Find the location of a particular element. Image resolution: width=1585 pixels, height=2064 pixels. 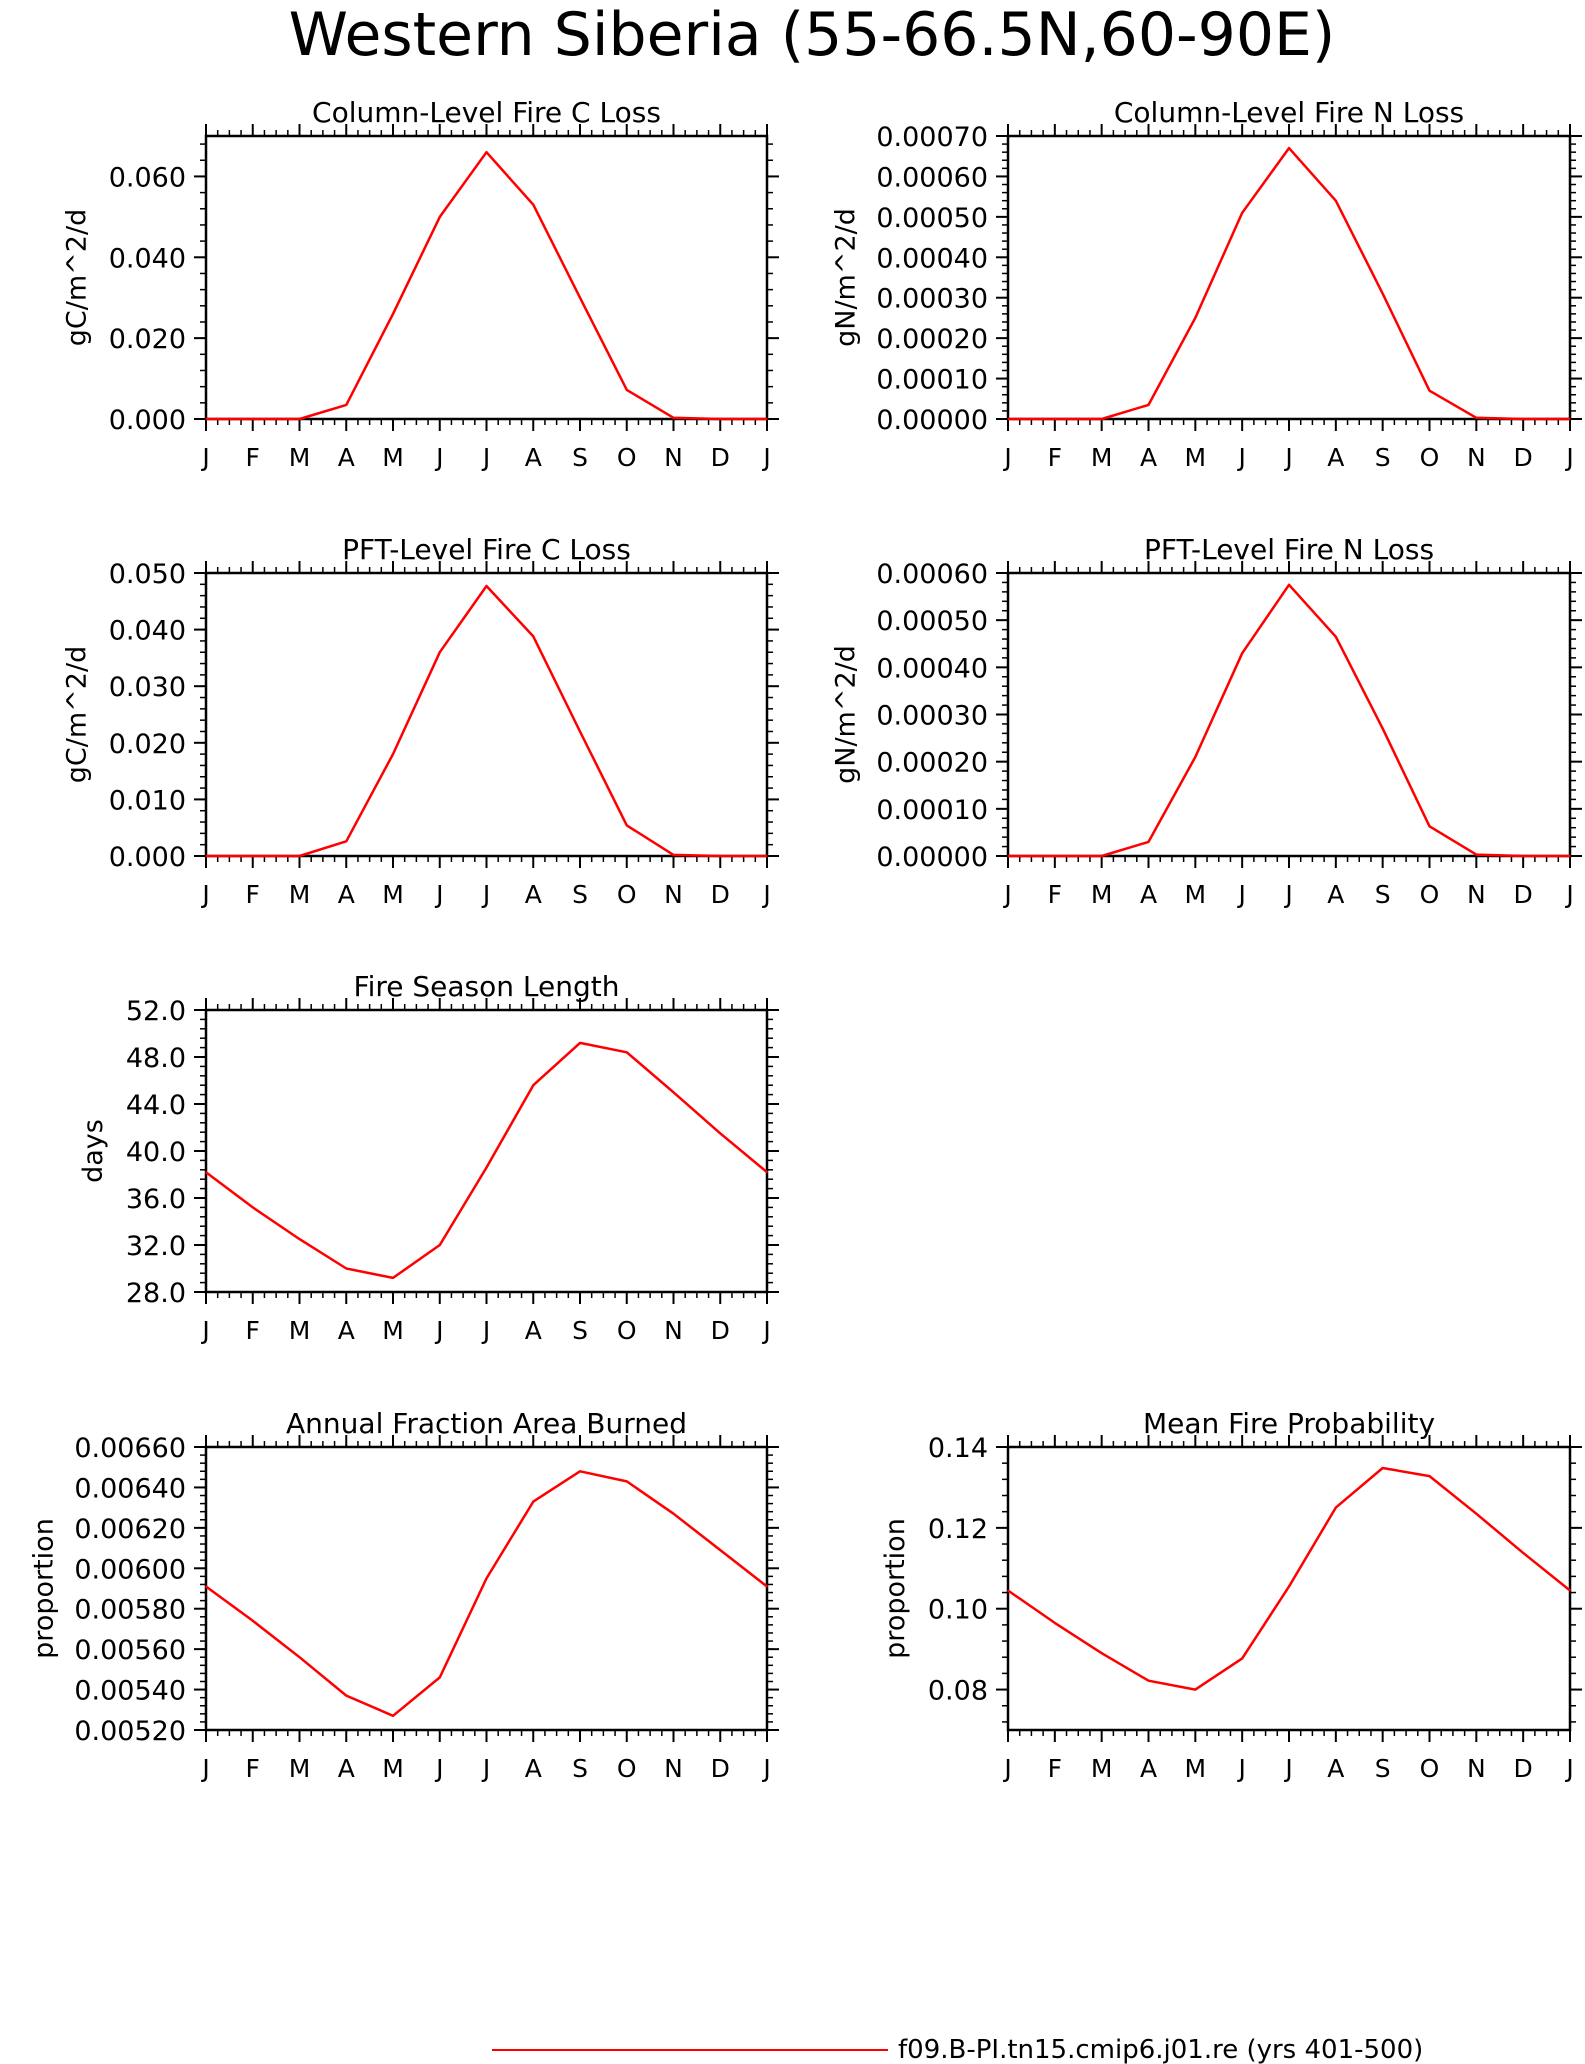

legend-label: f09.B-PI.tn15.cmip6.j01.re (yrs 401-500) is located at coordinates (1160, 2049).